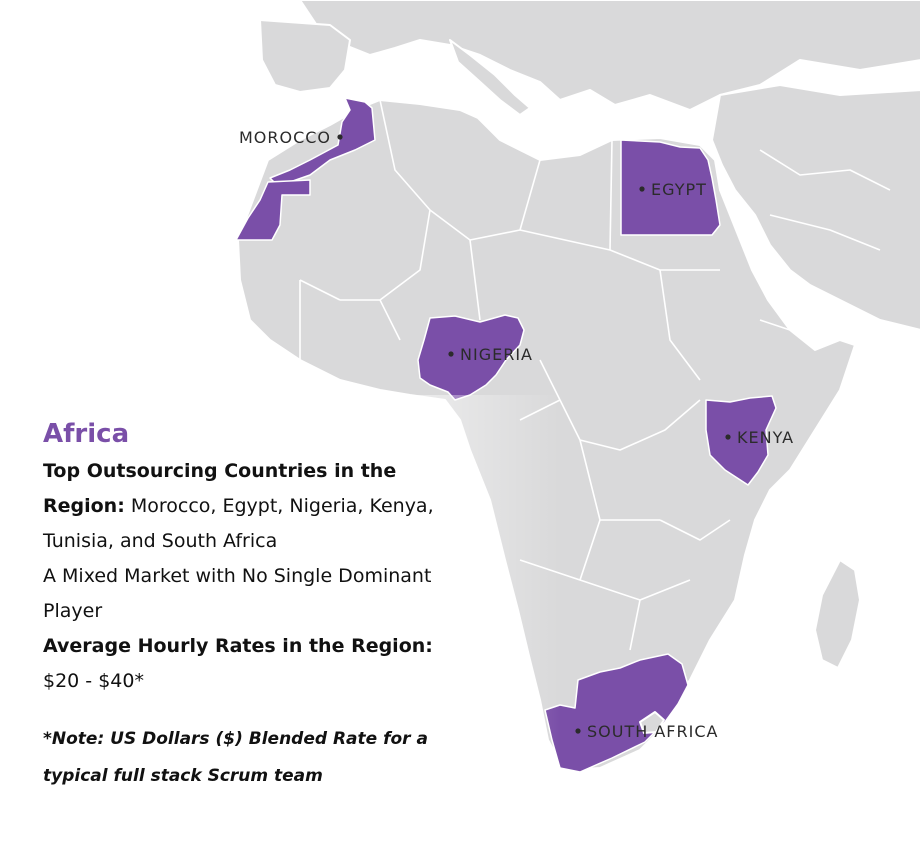 The height and width of the screenshot is (852, 921). I want to click on arabia-border, so click(825, 200).